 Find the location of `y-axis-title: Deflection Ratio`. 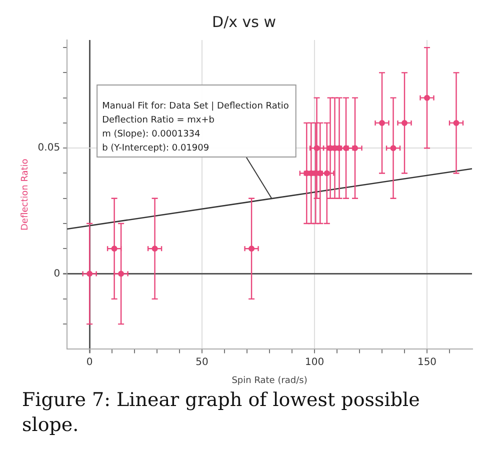

y-axis-title: Deflection Ratio is located at coordinates (25, 194).